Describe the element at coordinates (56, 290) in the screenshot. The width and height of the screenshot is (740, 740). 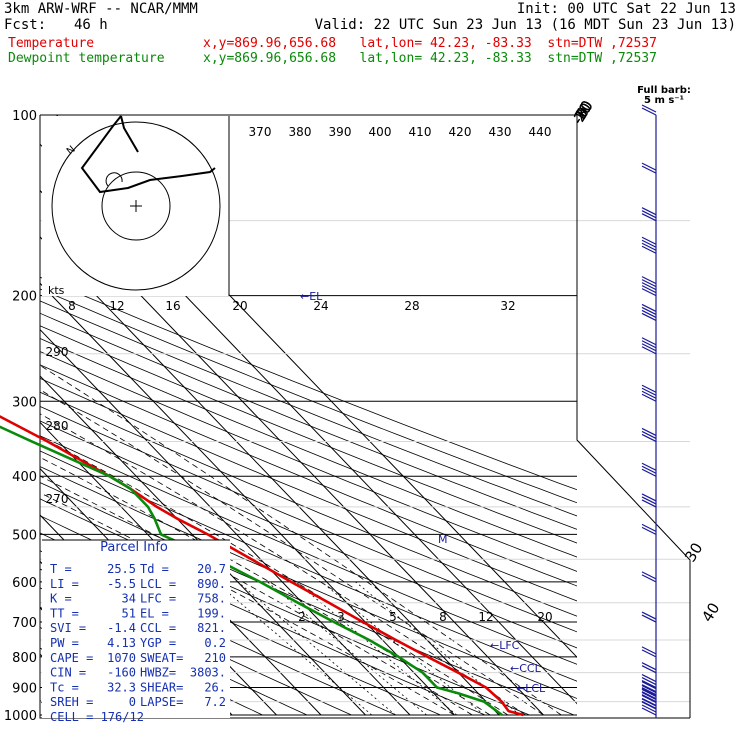
I see `hodograph-kts-label: kts` at that location.